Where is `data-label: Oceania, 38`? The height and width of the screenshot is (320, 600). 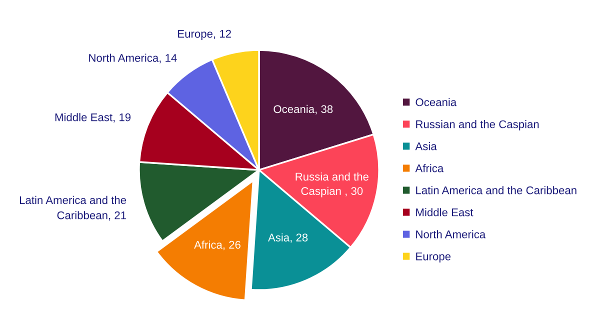 data-label: Oceania, 38 is located at coordinates (303, 109).